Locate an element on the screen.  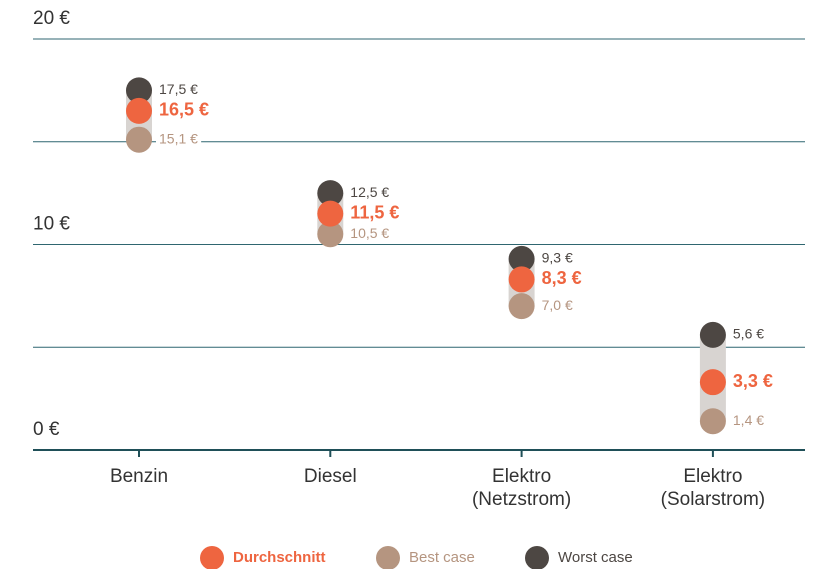
value-label: 12,5 € is located at coordinates (369, 192).